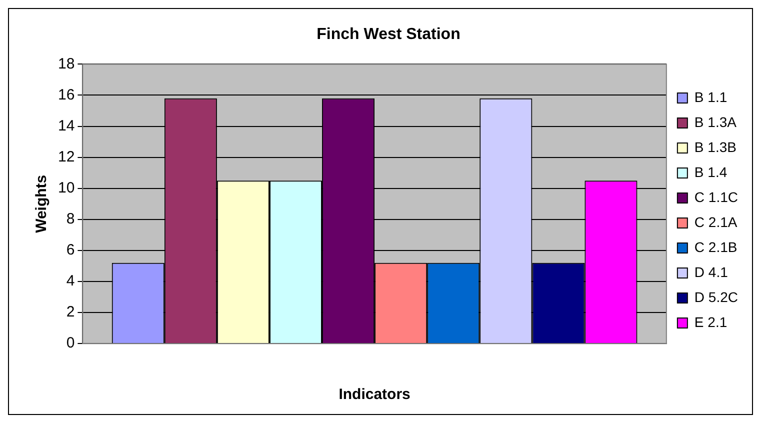 The width and height of the screenshot is (761, 423). What do you see at coordinates (711, 96) in the screenshot?
I see `legend-label: B 1.1` at bounding box center [711, 96].